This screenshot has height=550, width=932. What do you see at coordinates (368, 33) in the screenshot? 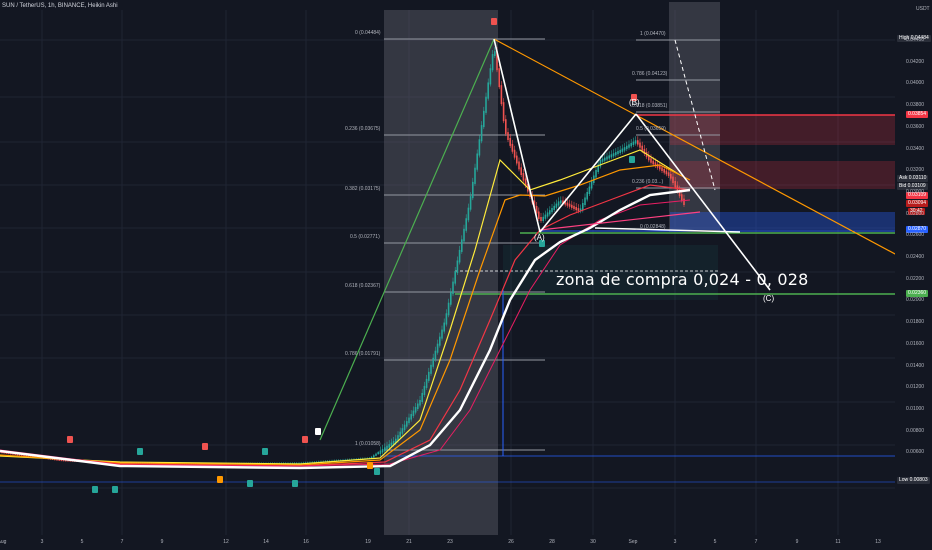
I see `fib-left-label: 0 (0.04484)` at bounding box center [368, 33].